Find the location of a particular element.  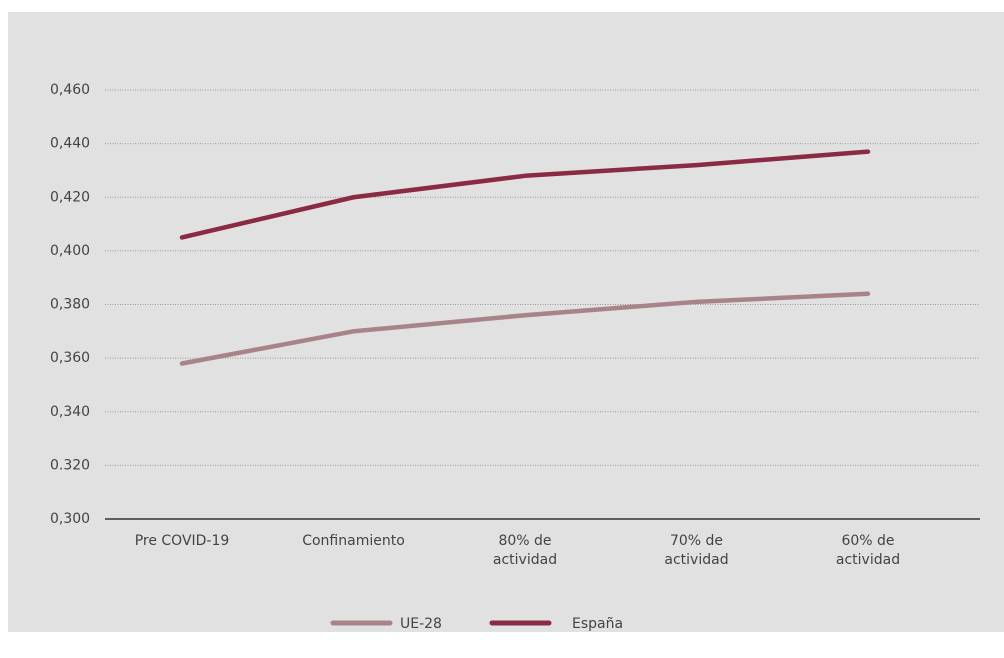

legend-label: UE-28 is located at coordinates (421, 624).